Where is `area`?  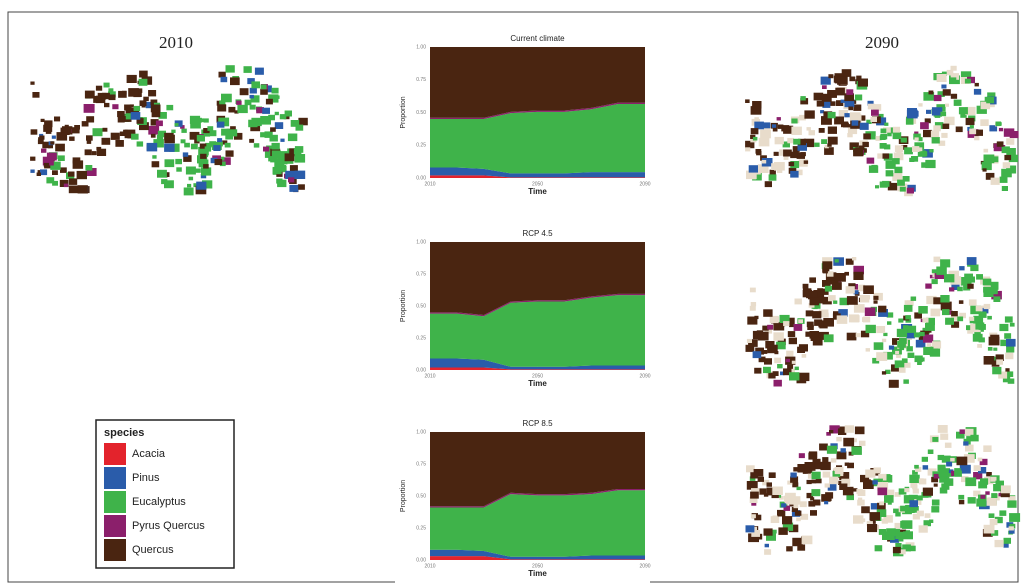
area is located at coordinates (537, 469).